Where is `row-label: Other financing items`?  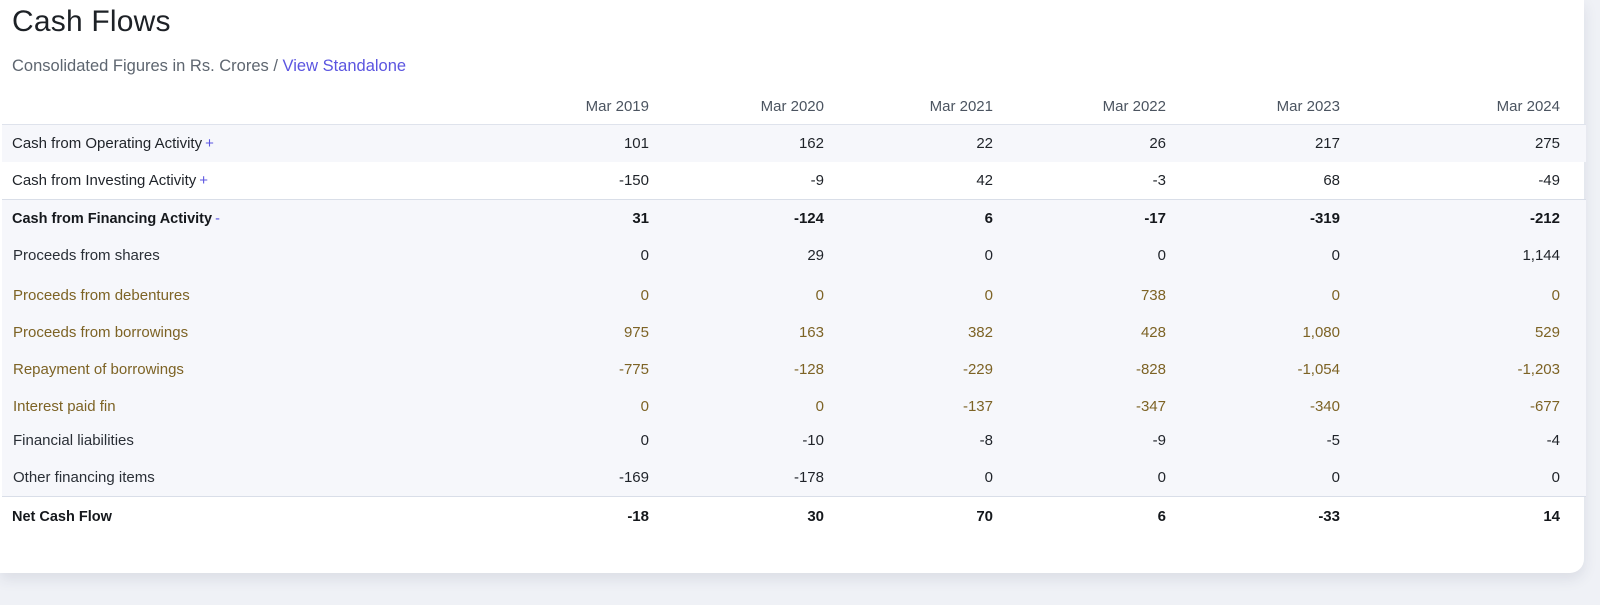 row-label: Other financing items is located at coordinates (152, 478).